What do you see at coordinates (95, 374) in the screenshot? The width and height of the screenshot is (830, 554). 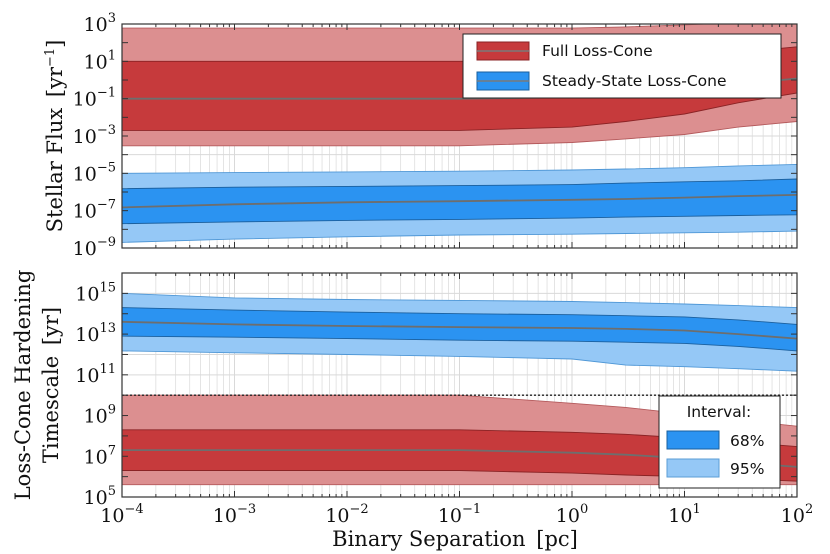 I see `y-tick-label: 10¹¹` at bounding box center [95, 374].